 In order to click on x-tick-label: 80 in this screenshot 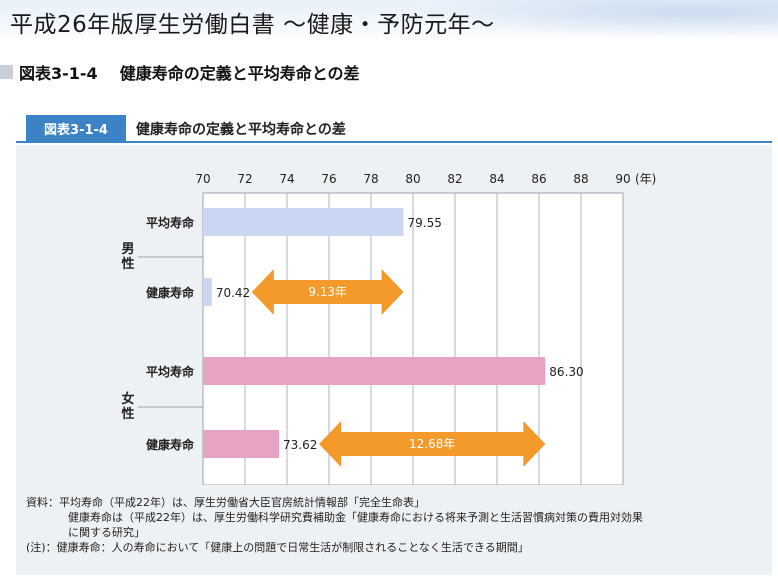, I will do `click(412, 179)`.